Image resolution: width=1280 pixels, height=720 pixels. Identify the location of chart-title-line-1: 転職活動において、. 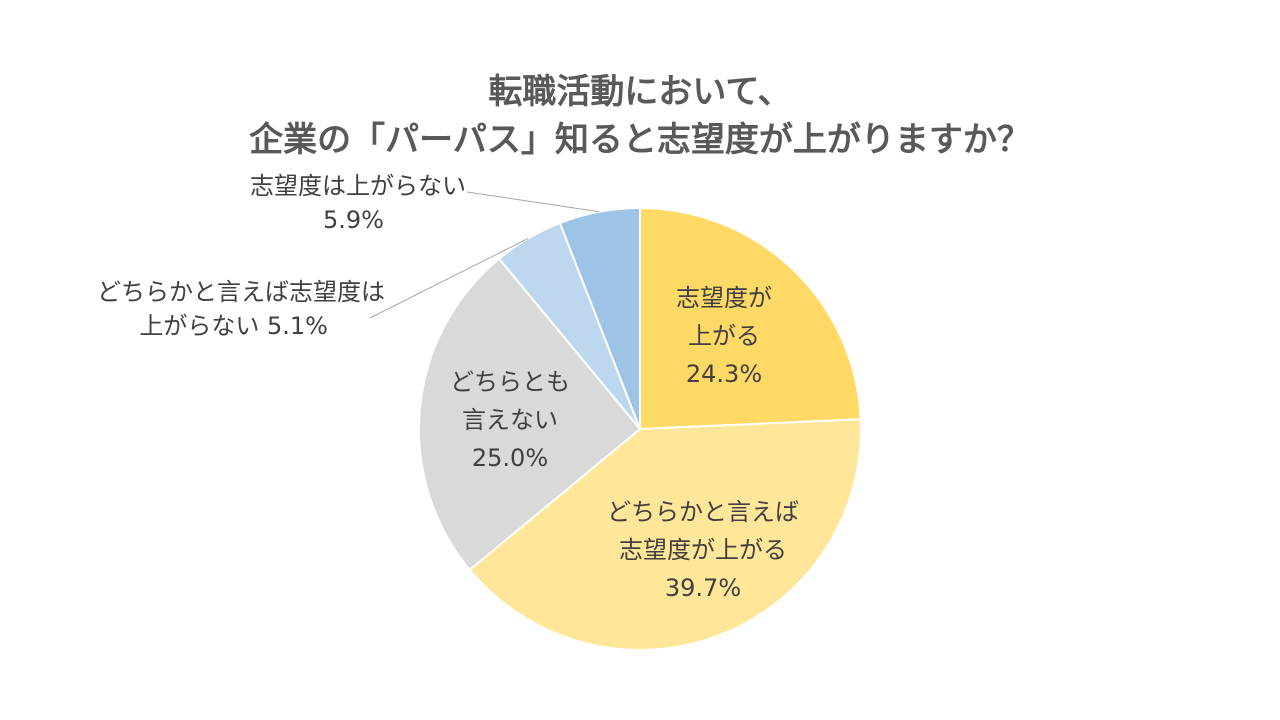
(639, 92).